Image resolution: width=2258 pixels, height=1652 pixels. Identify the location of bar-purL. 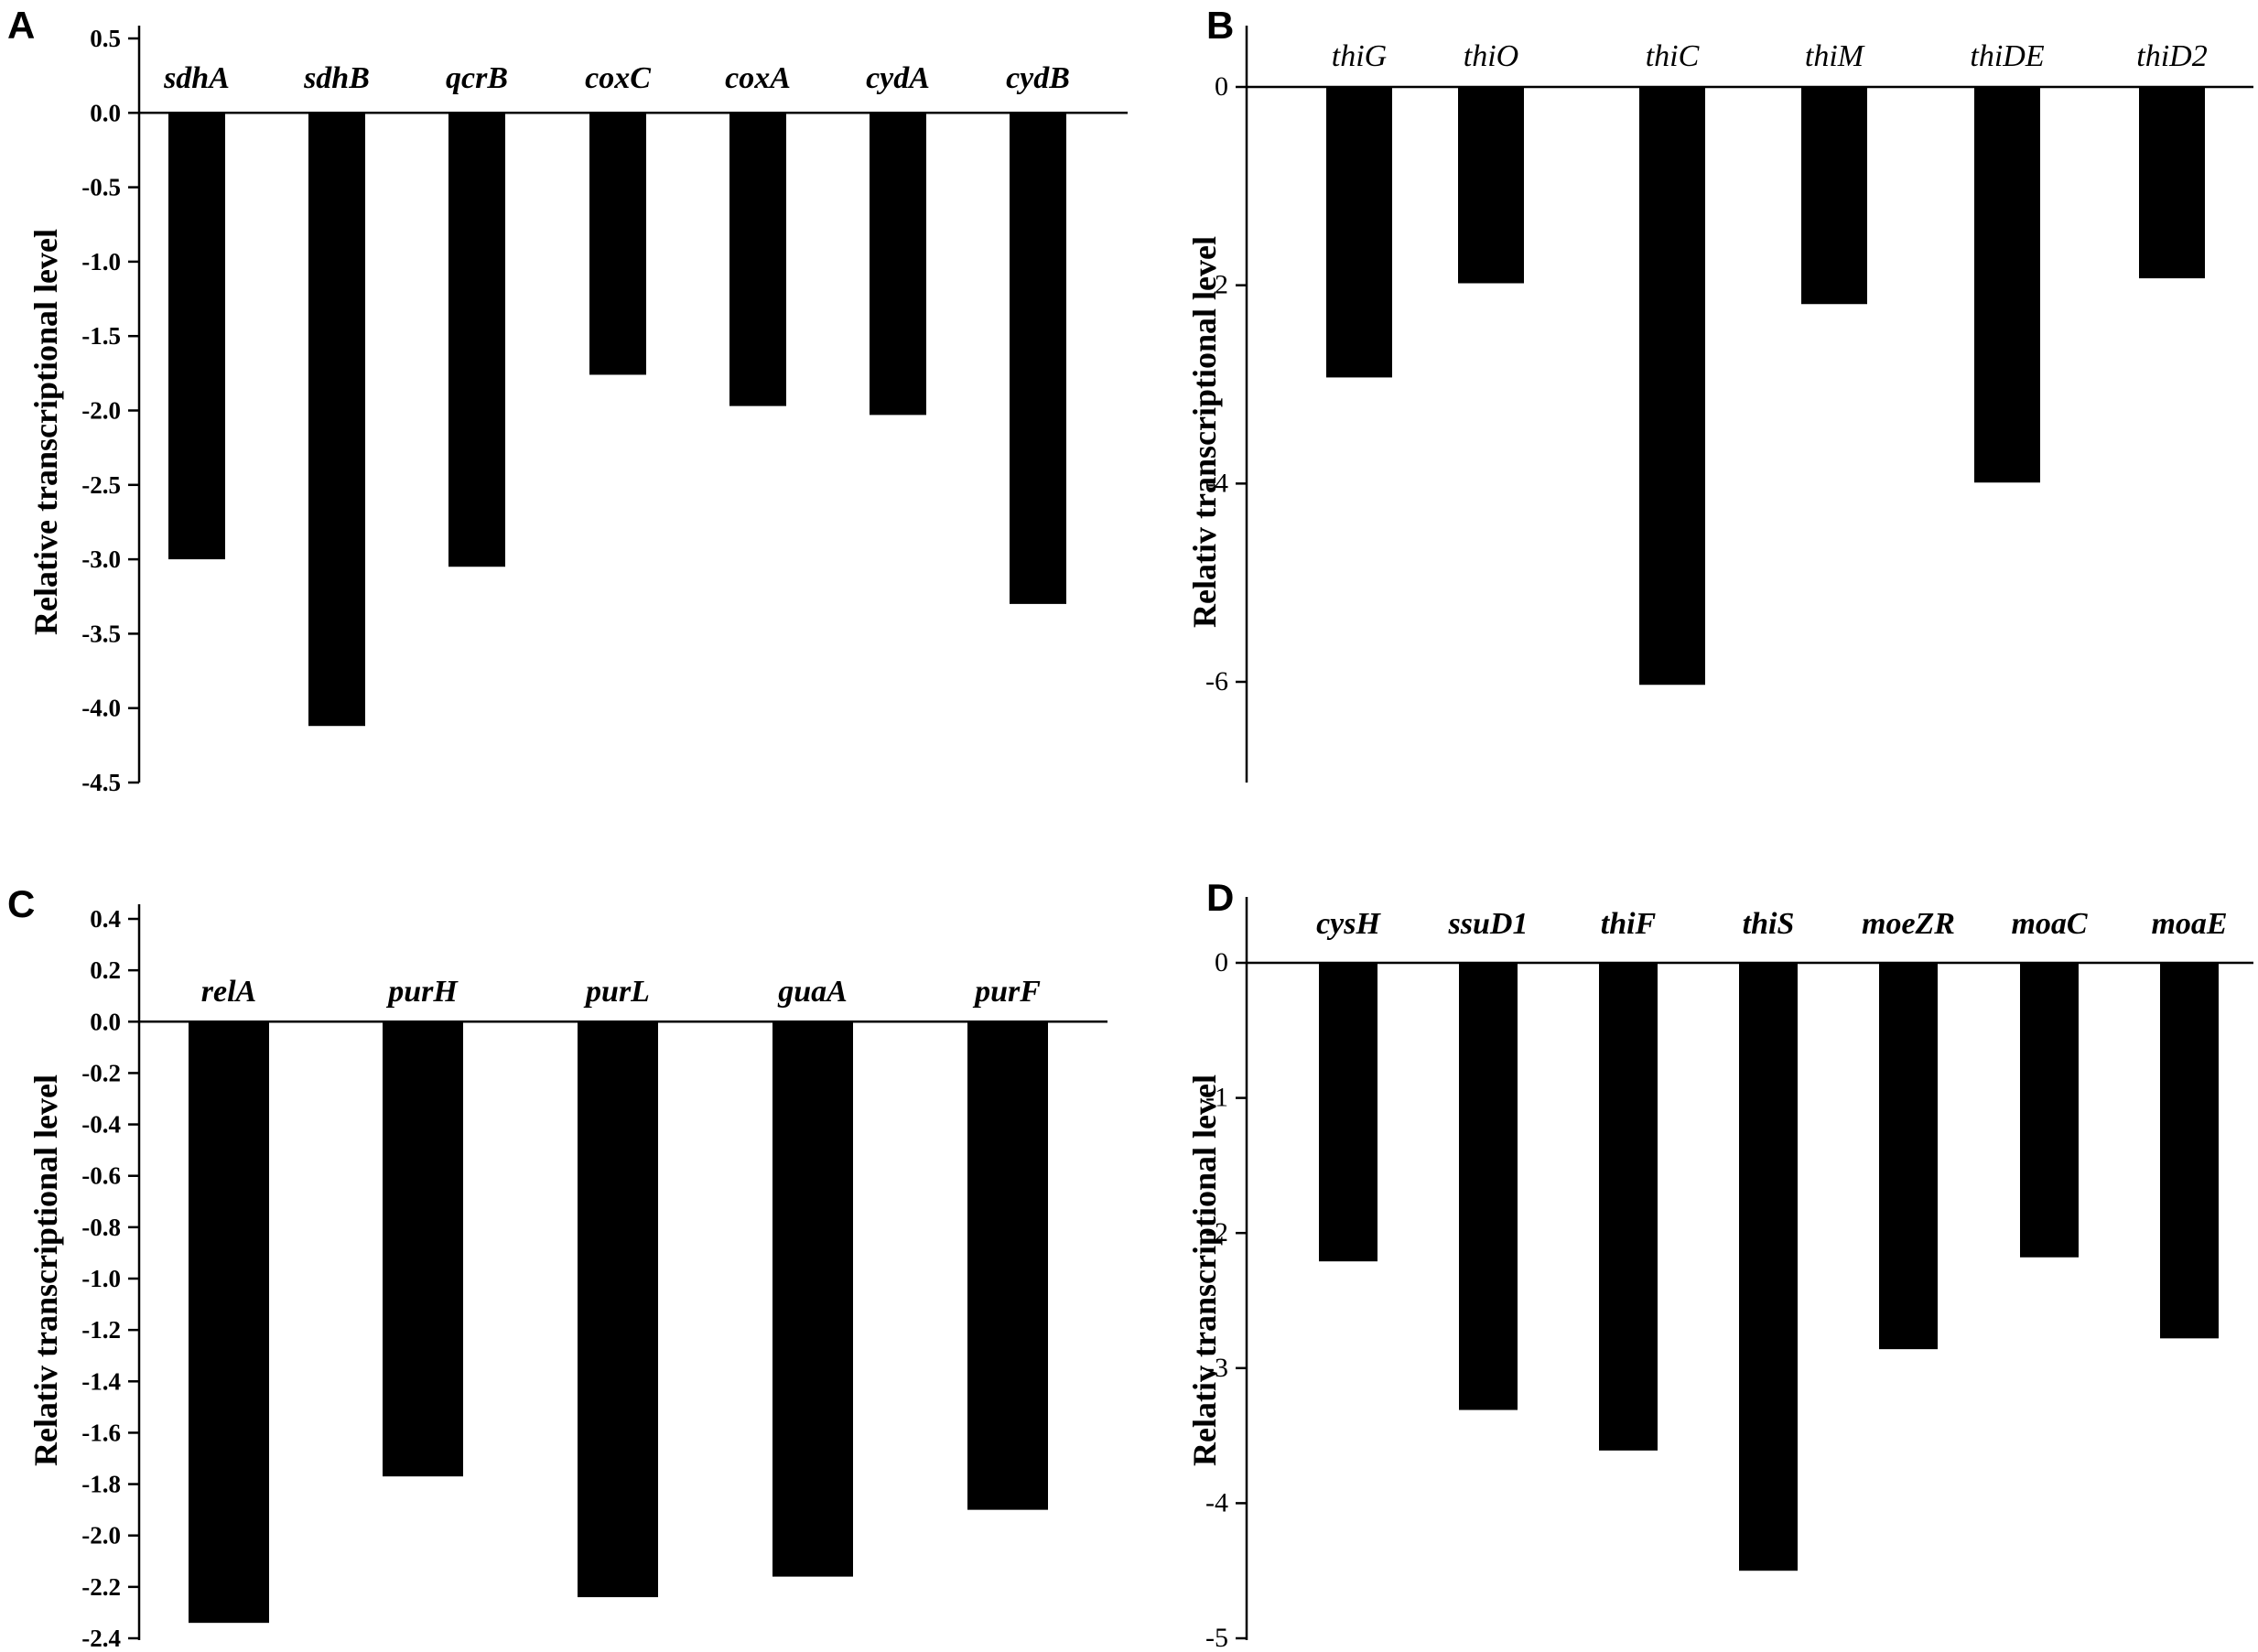
(618, 1309).